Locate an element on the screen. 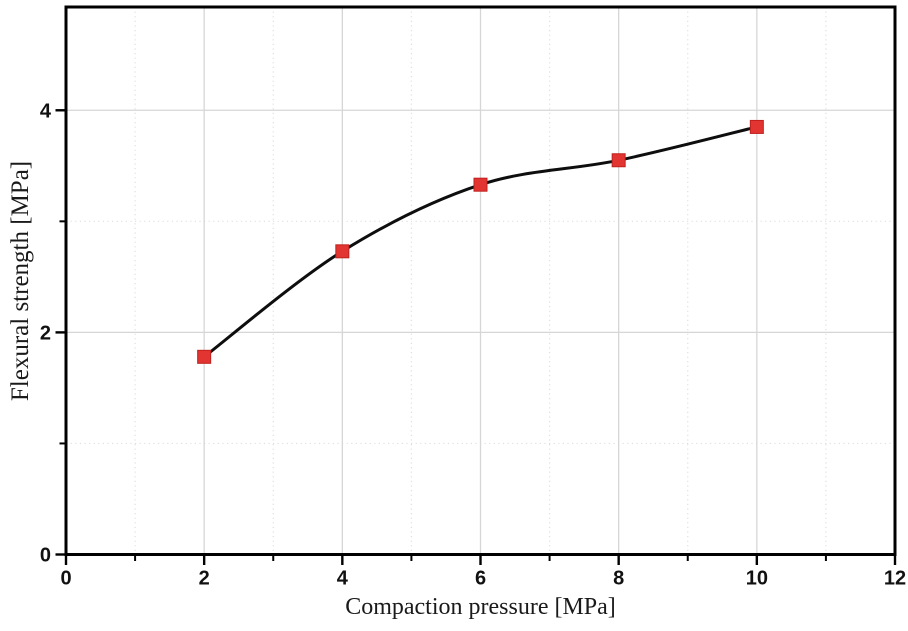  y-tick-label: 4 is located at coordinates (46, 111).